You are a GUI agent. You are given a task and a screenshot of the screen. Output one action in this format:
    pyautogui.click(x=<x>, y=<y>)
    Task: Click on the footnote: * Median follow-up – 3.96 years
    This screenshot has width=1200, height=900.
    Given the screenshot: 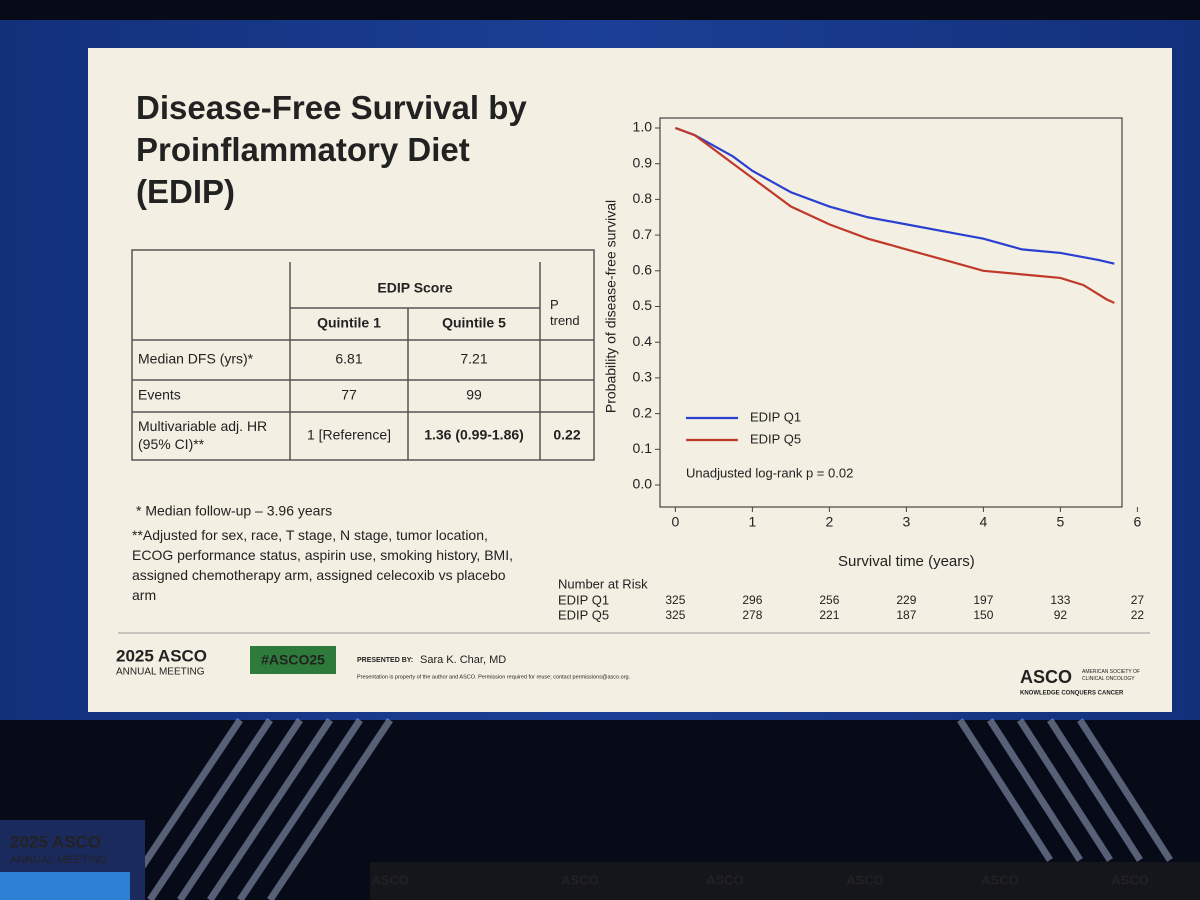 What is the action you would take?
    pyautogui.click(x=234, y=511)
    